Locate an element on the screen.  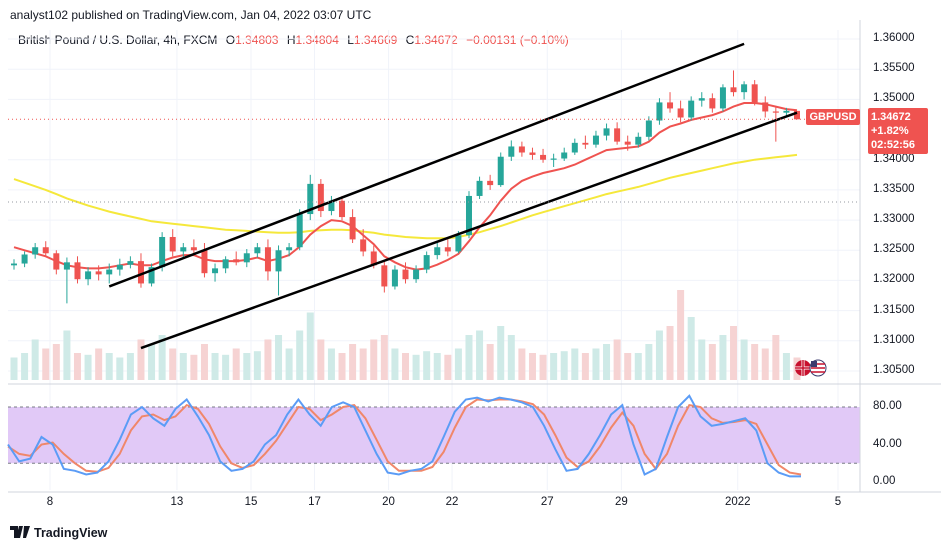
time-tick-label: 22 is located at coordinates (452, 502).